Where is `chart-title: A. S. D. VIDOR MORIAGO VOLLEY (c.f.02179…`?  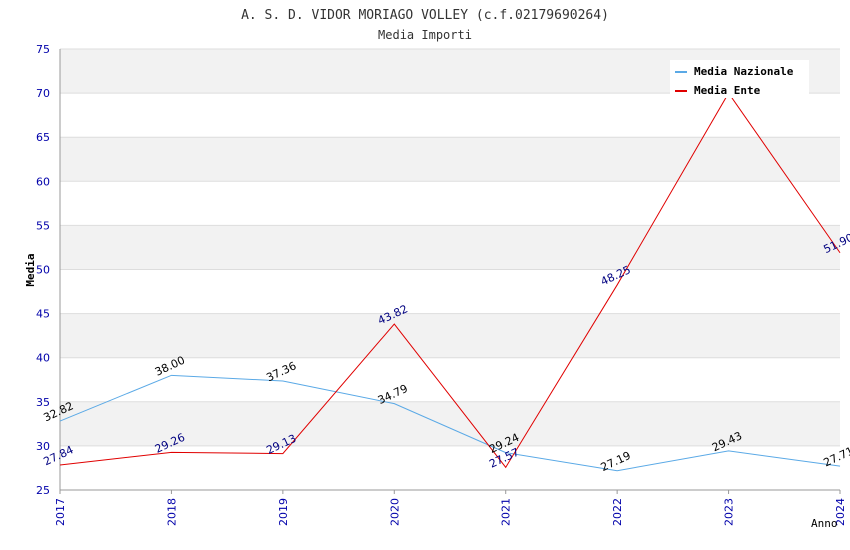 chart-title: A. S. D. VIDOR MORIAGO VOLLEY (c.f.02179… is located at coordinates (425, 15).